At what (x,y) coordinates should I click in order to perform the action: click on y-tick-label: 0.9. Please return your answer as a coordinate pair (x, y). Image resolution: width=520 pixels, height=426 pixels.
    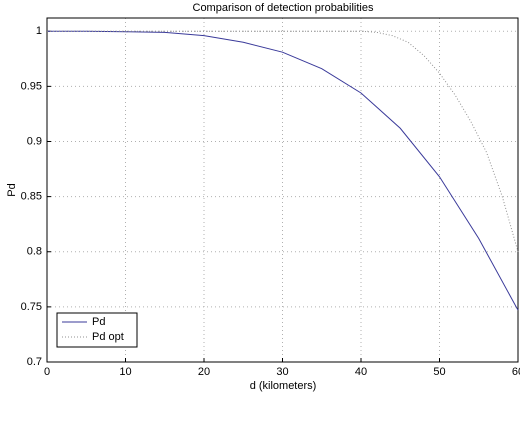
    Looking at the image, I should click on (34, 141).